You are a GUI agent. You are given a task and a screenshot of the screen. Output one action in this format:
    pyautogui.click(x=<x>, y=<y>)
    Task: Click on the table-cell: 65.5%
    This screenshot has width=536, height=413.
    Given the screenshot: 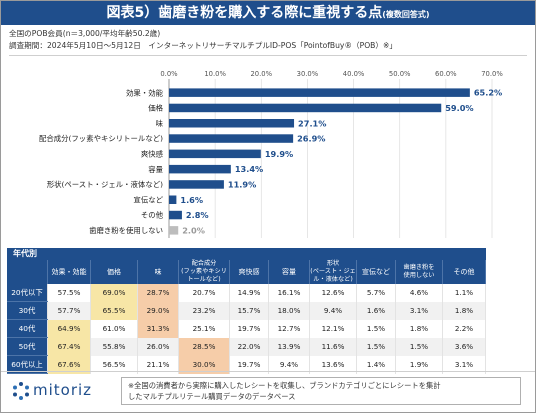 What is the action you would take?
    pyautogui.click(x=114, y=310)
    